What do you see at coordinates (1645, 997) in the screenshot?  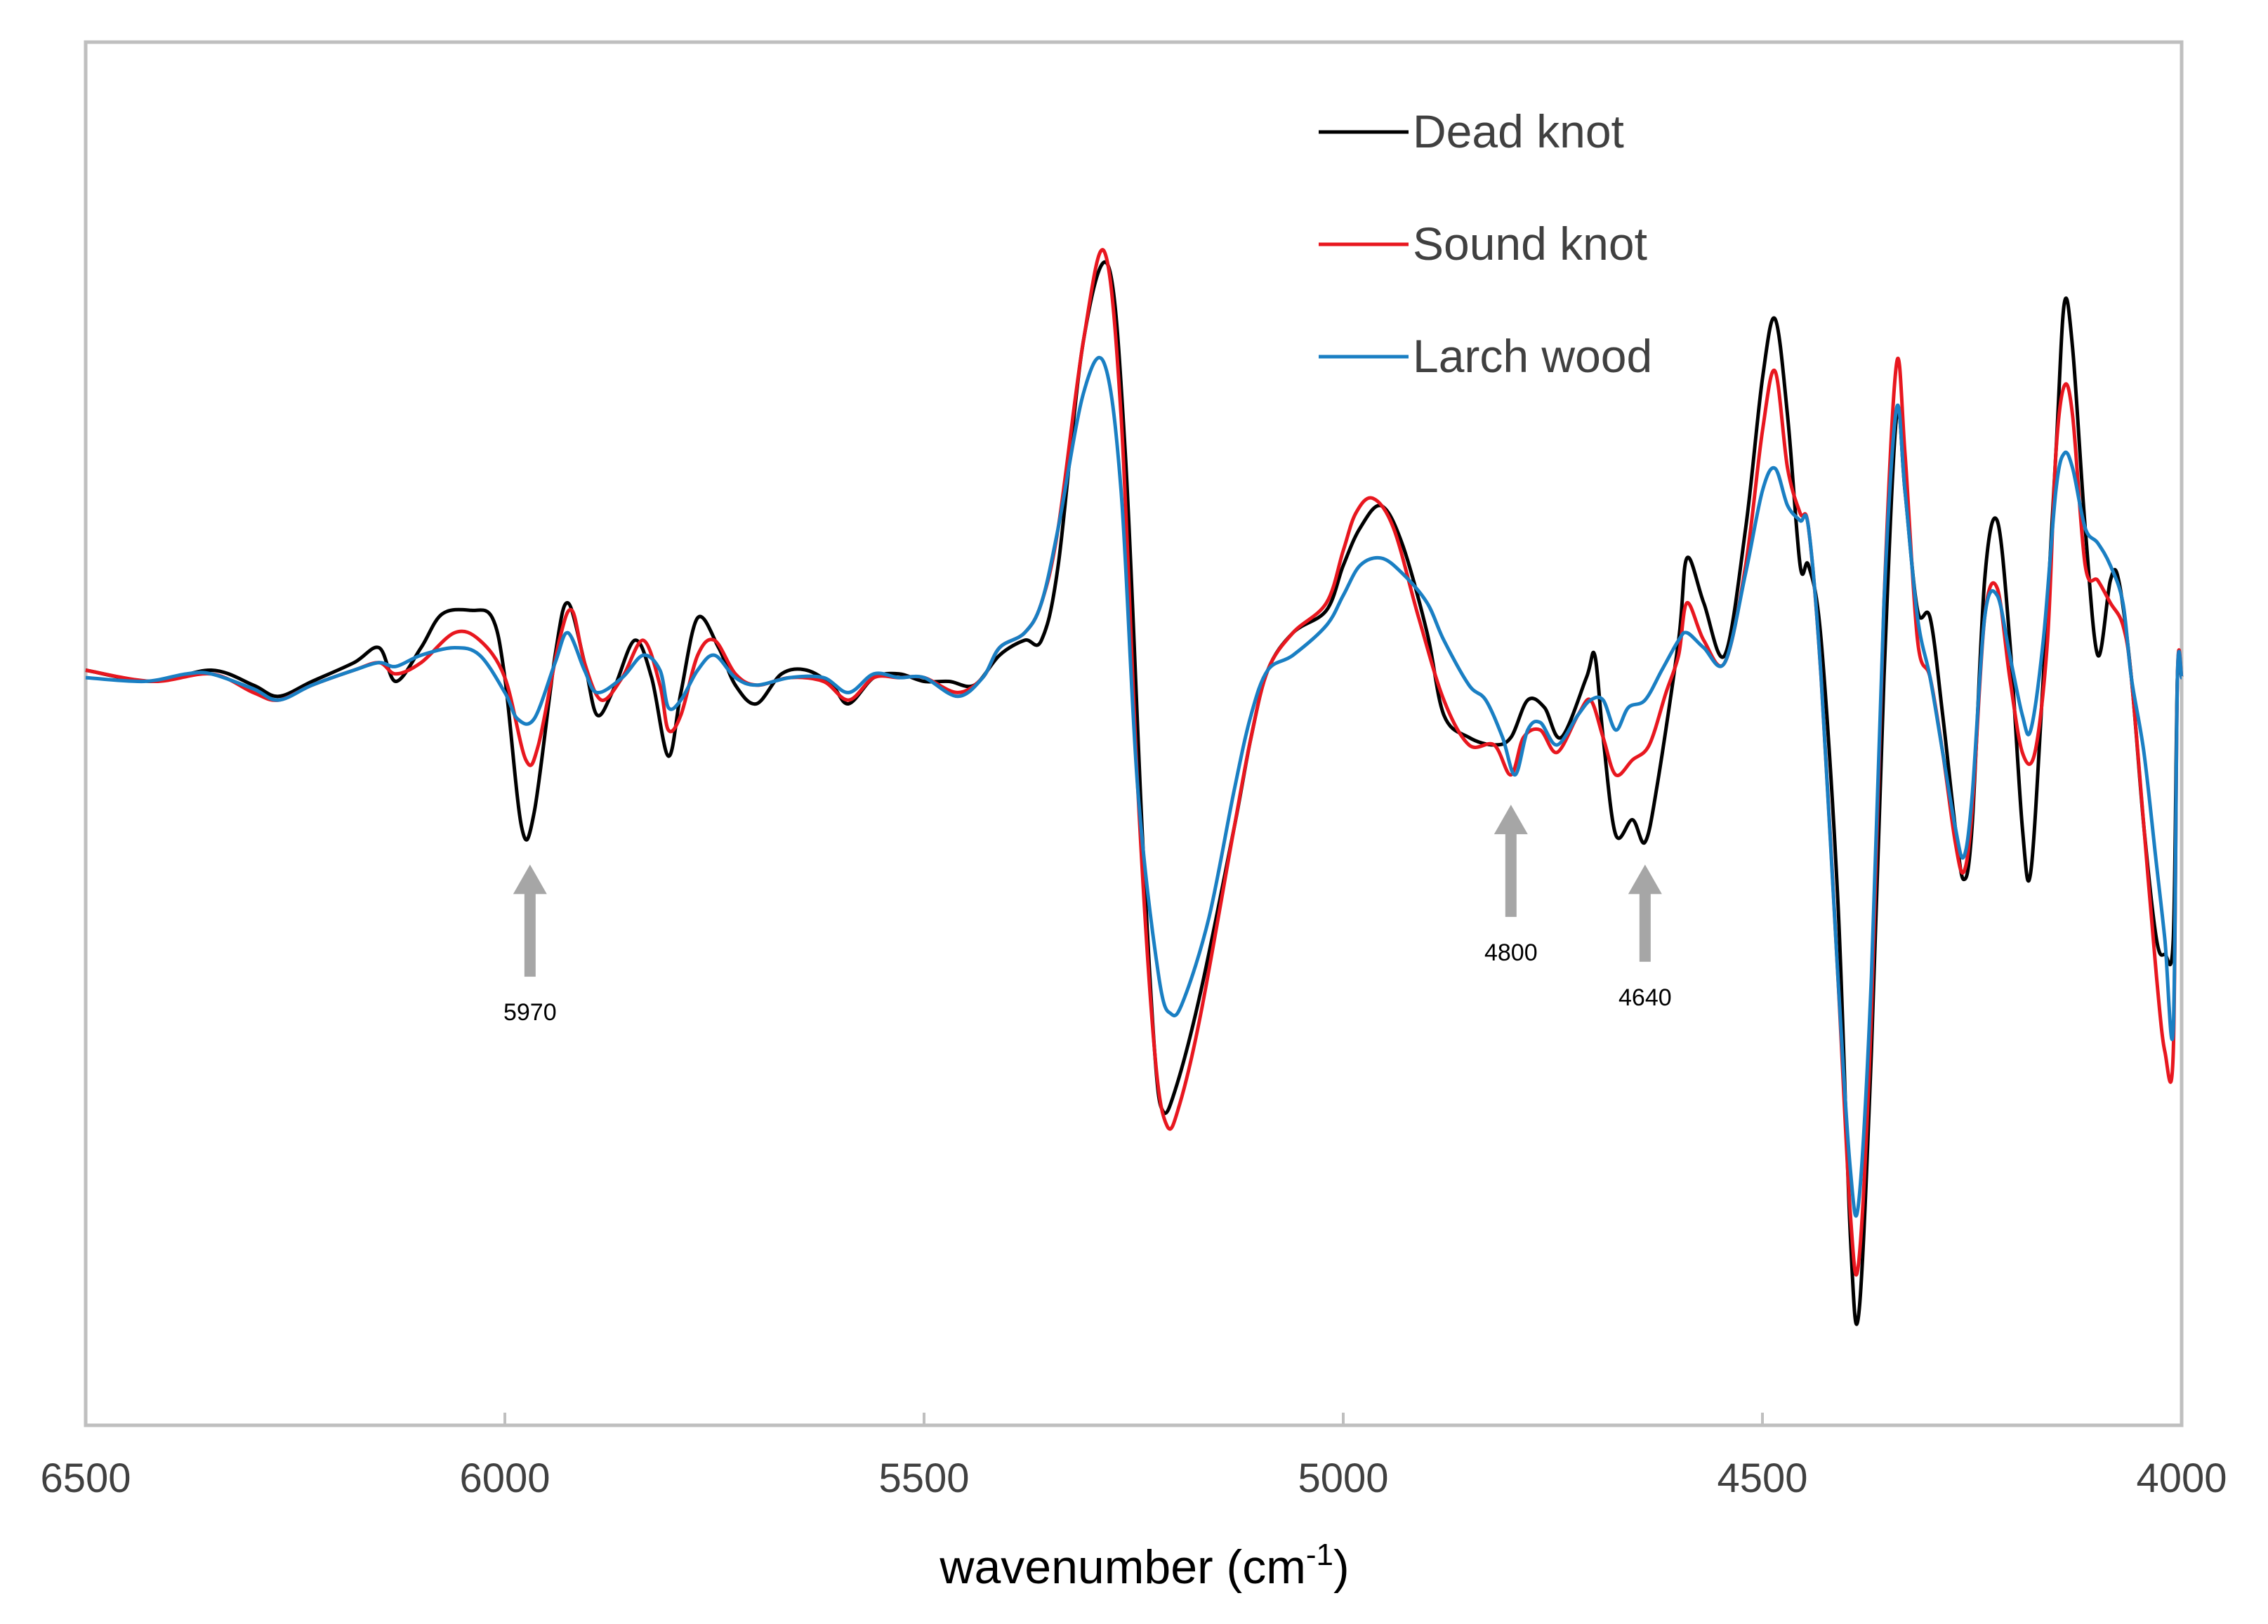 I see `peak-label: 4640` at bounding box center [1645, 997].